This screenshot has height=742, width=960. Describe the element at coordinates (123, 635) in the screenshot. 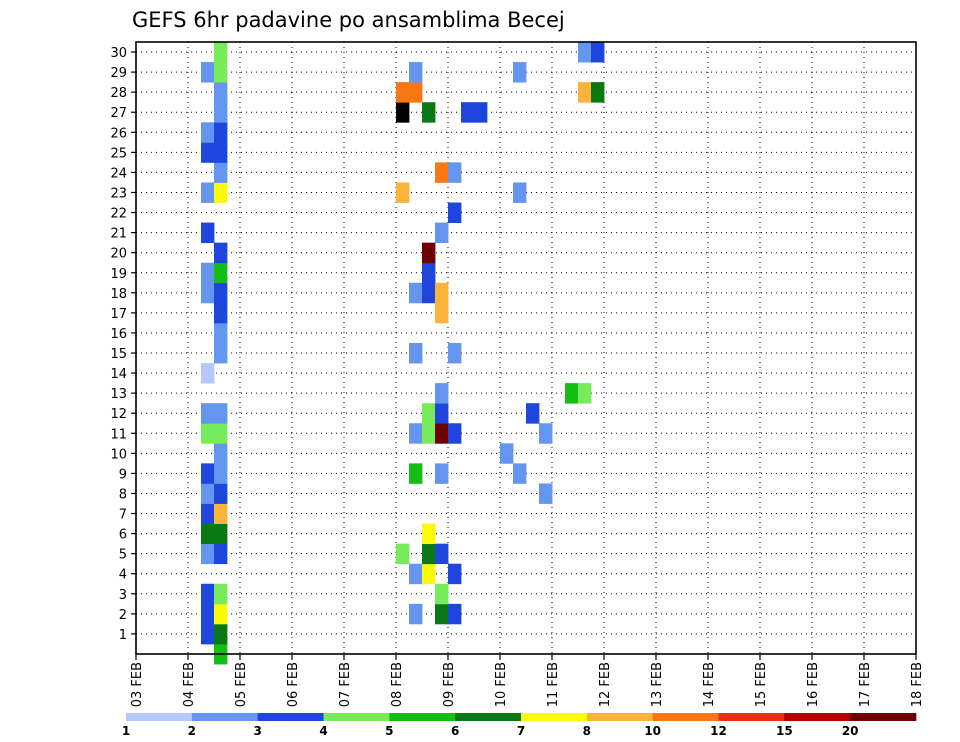

I see `y-tick-label: 1` at that location.